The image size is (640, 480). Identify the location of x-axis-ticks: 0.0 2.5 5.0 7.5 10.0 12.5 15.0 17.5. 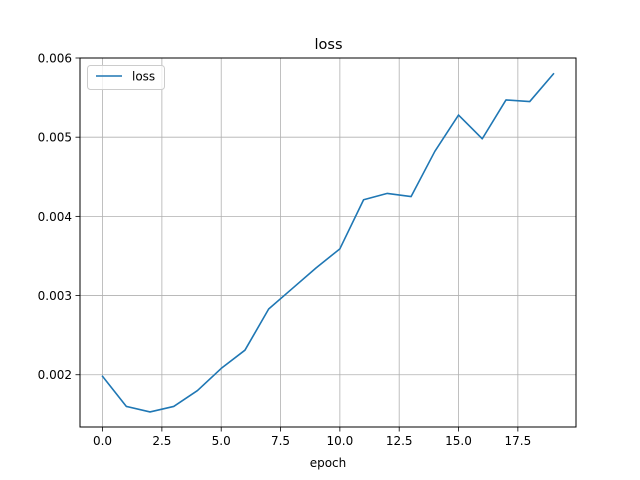
(312, 437).